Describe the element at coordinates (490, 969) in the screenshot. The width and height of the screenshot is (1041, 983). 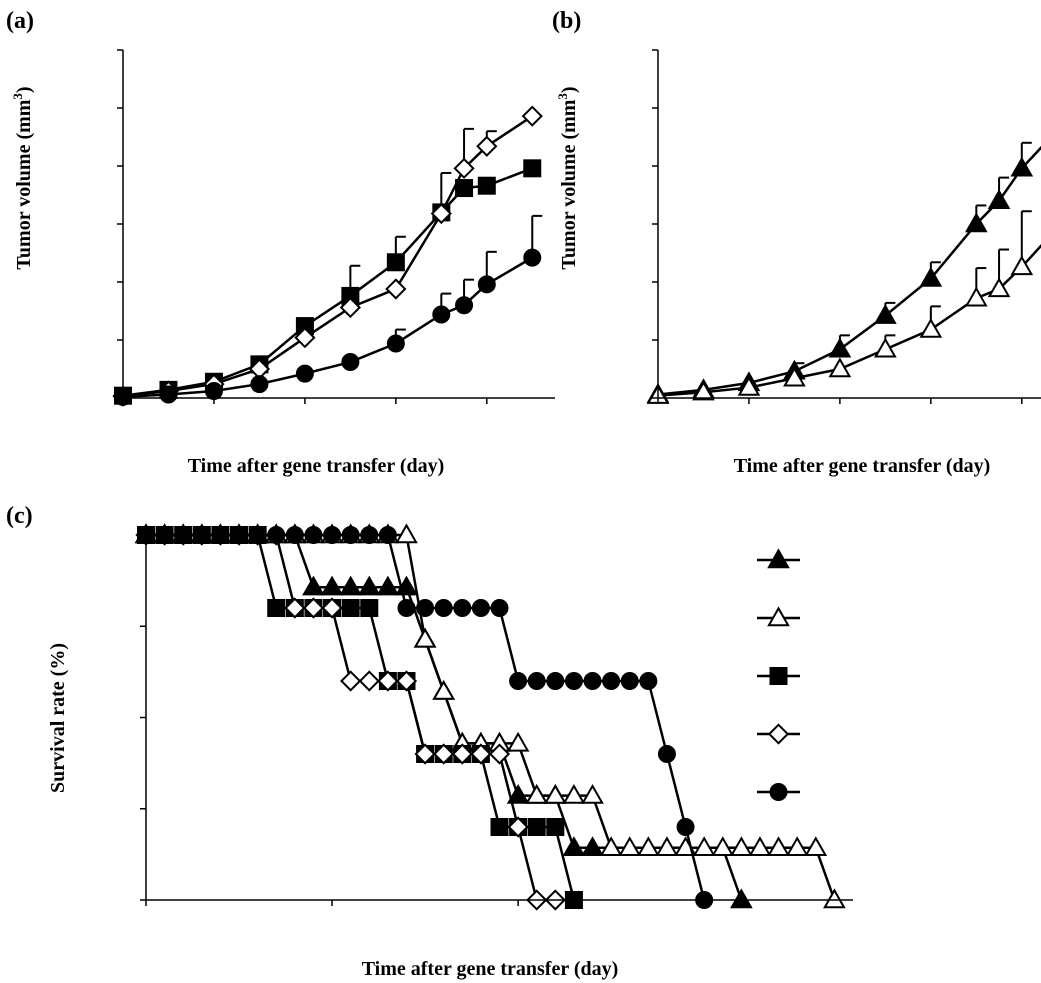
I see `panel-c-x-axis-title: Time after gene transfer (day)` at that location.